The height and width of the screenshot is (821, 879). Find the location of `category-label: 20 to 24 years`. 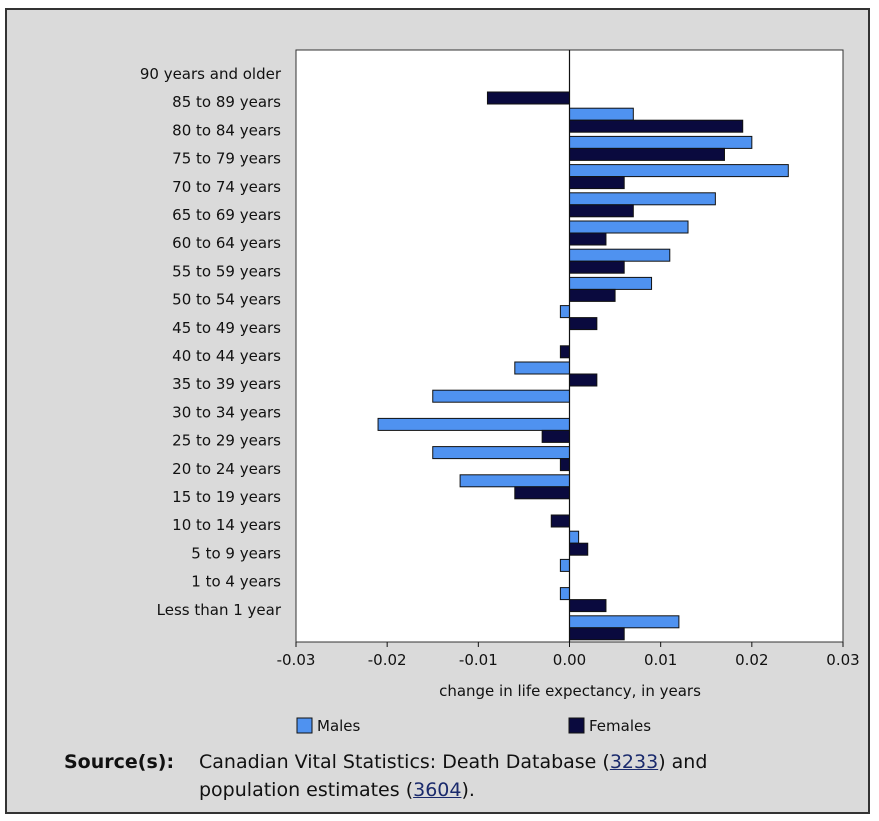

category-label: 20 to 24 years is located at coordinates (226, 469).